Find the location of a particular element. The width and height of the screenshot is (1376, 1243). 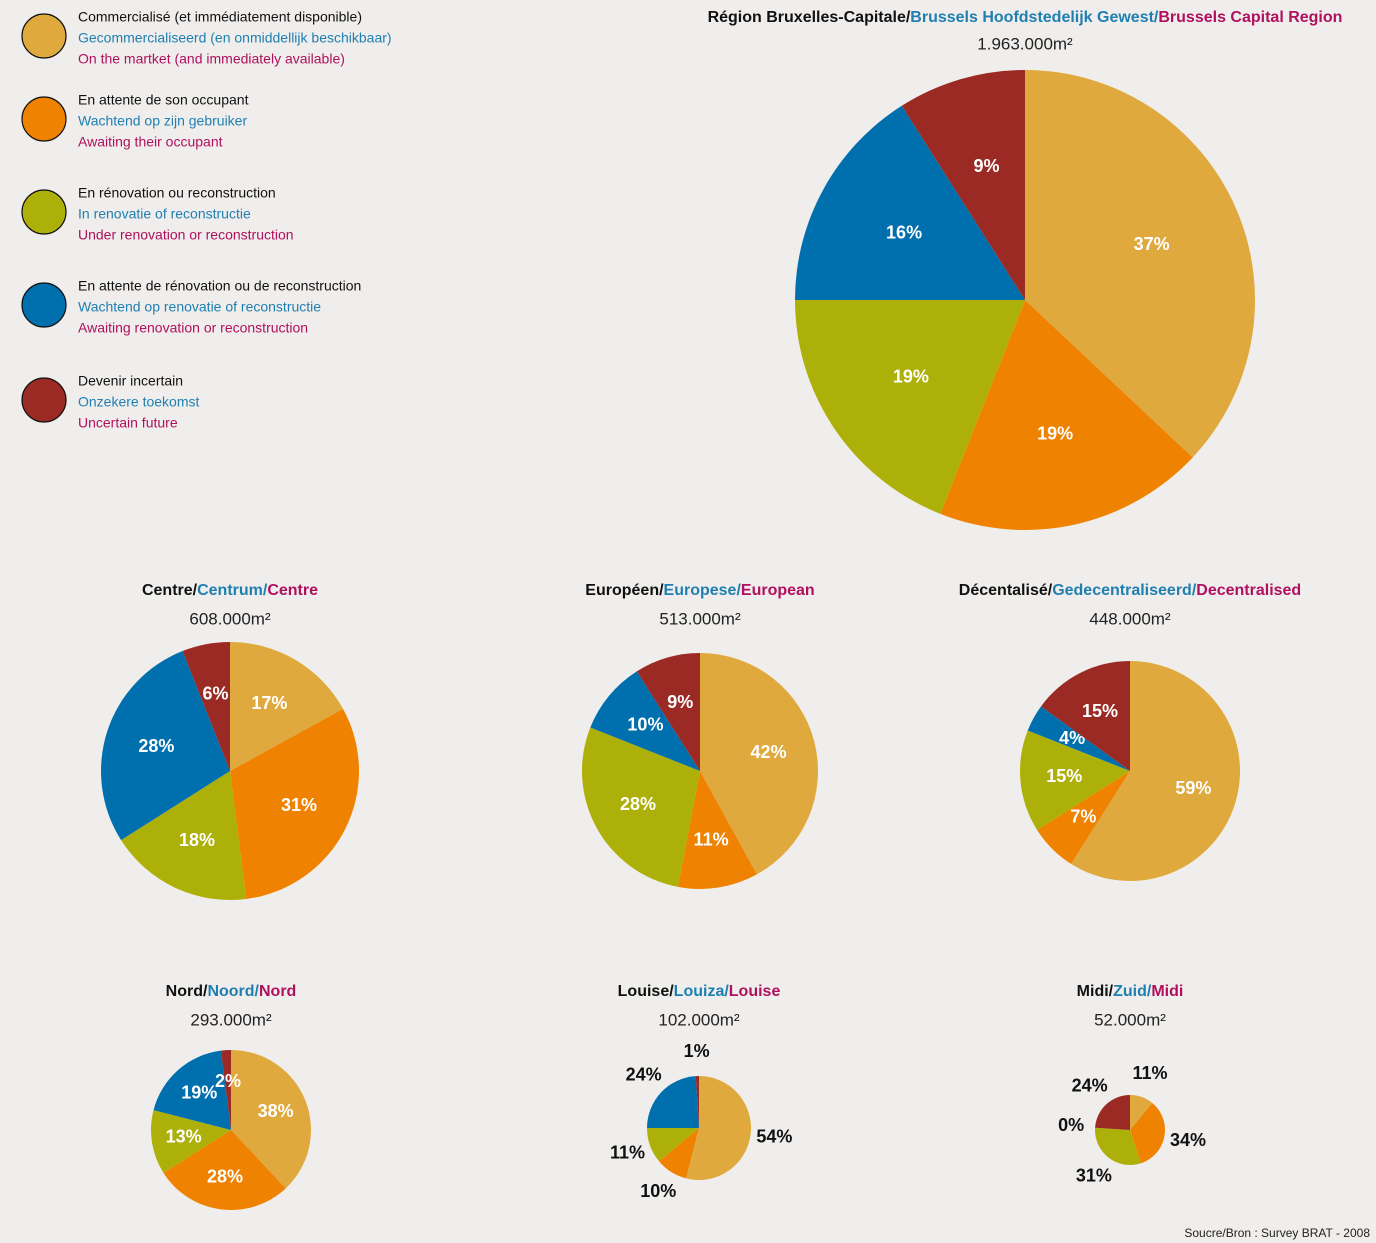

legend-label: Onzekere toekomst is located at coordinates (138, 402).